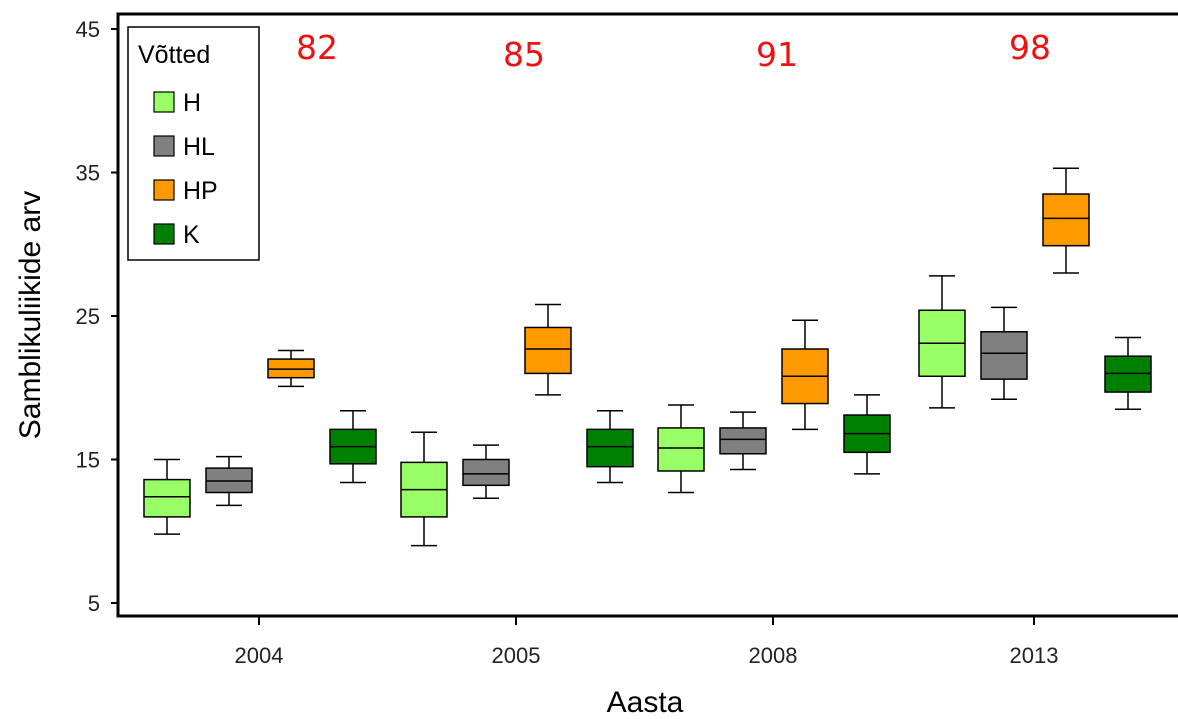 Image resolution: width=1178 pixels, height=719 pixels. Describe the element at coordinates (773, 655) in the screenshot. I see `x-tick-label: 2008` at that location.